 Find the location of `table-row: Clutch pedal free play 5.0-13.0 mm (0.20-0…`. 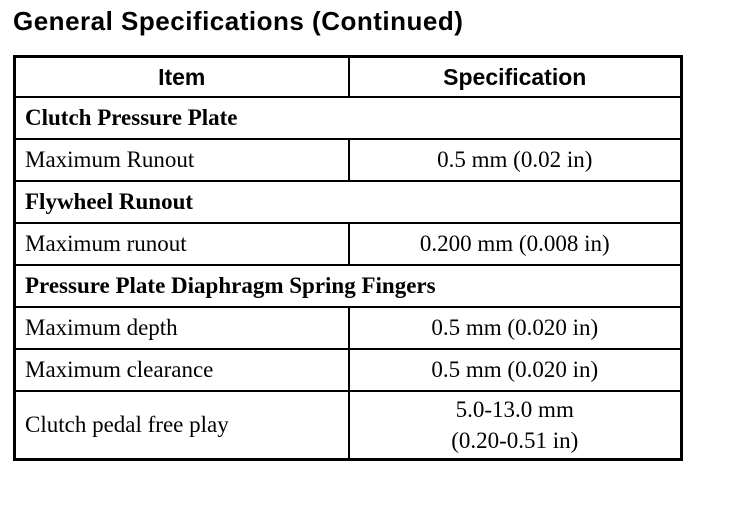

table-row: Clutch pedal free play 5.0-13.0 mm (0.20-0… is located at coordinates (348, 425).